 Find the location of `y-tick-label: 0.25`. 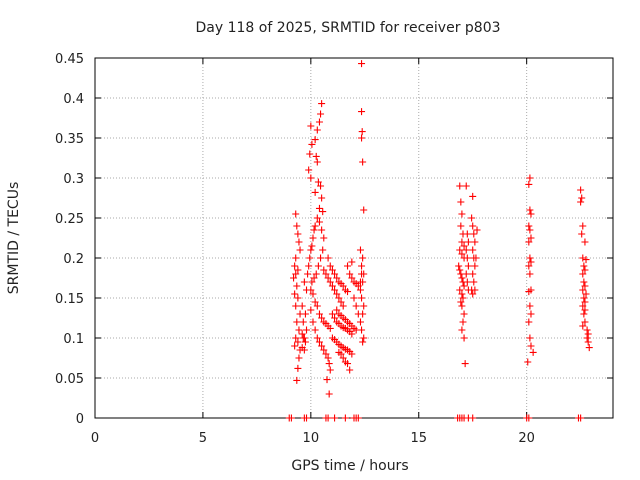

y-tick-label: 0.25 is located at coordinates (69, 219).